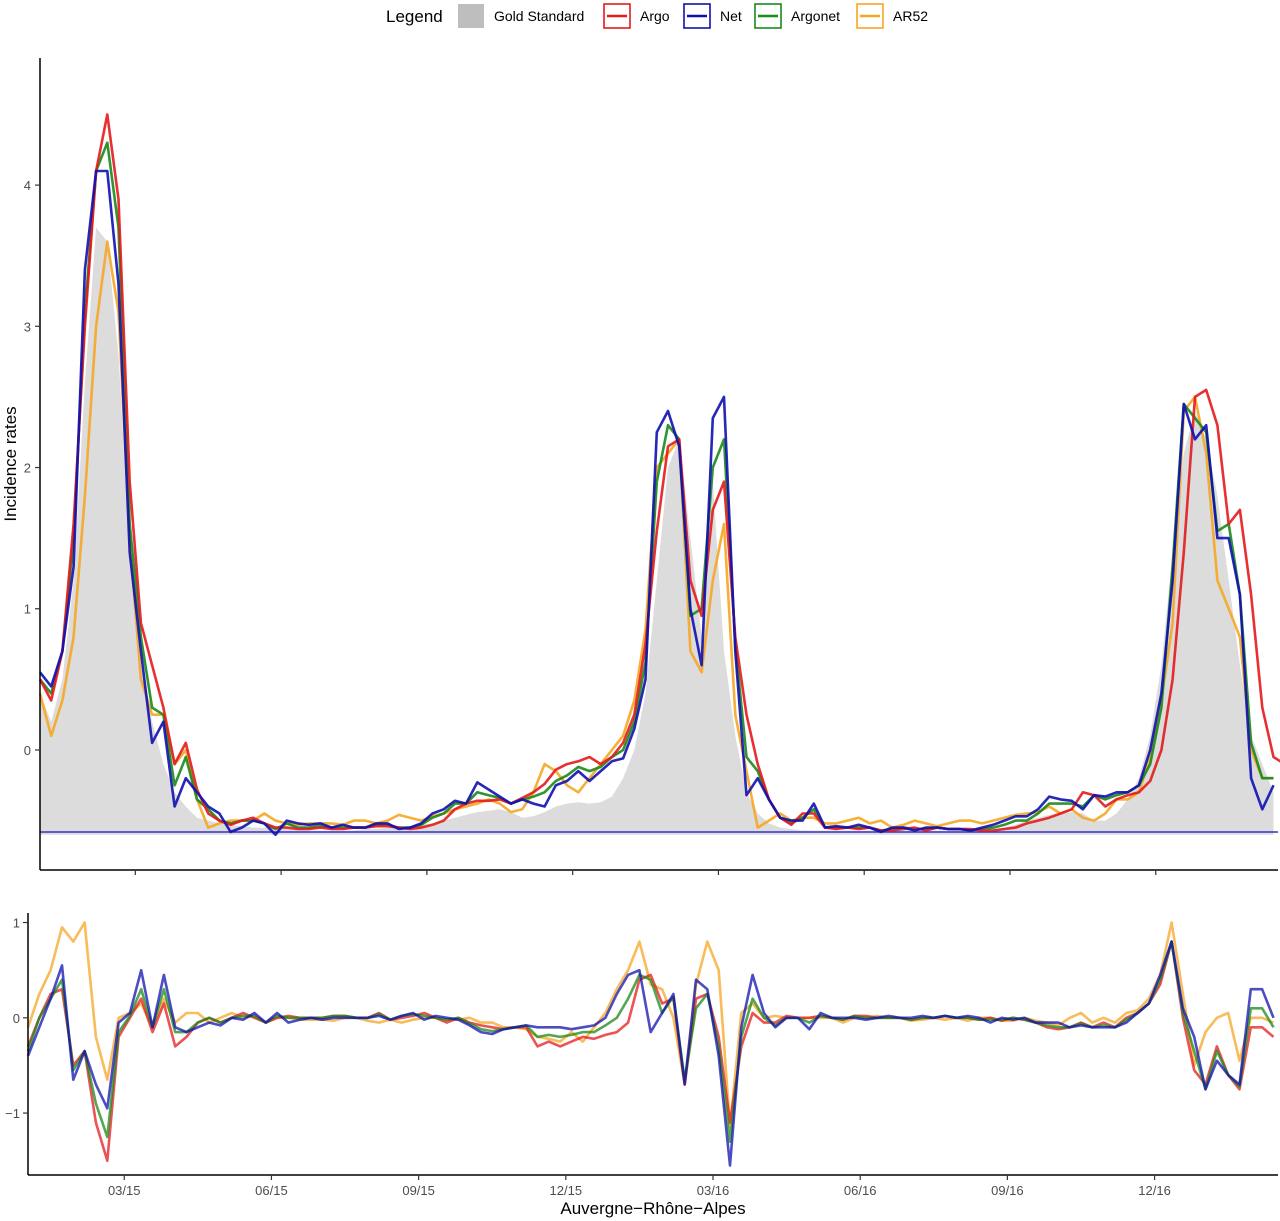 The width and height of the screenshot is (1280, 1221). I want to click on legend-item-argonet: Argonet, so click(797, 16).